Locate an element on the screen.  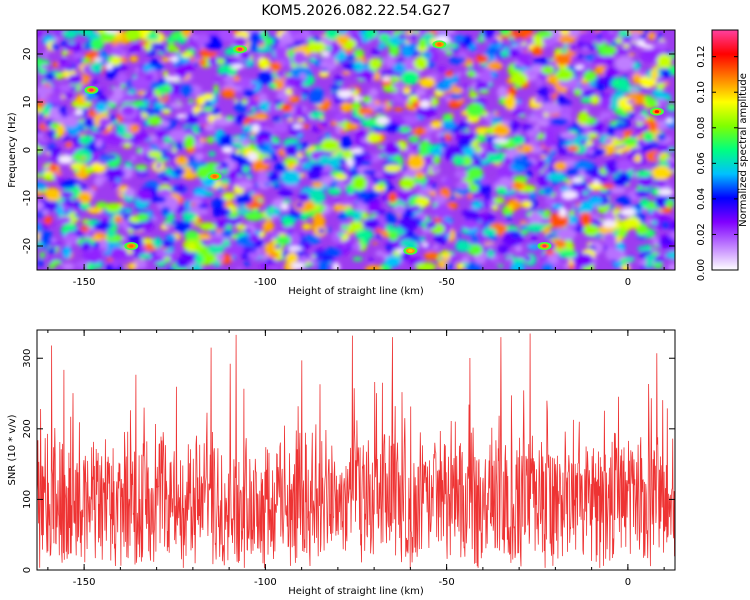
snr-y-label: SNR (10 * v/v) is located at coordinates (12, 449).